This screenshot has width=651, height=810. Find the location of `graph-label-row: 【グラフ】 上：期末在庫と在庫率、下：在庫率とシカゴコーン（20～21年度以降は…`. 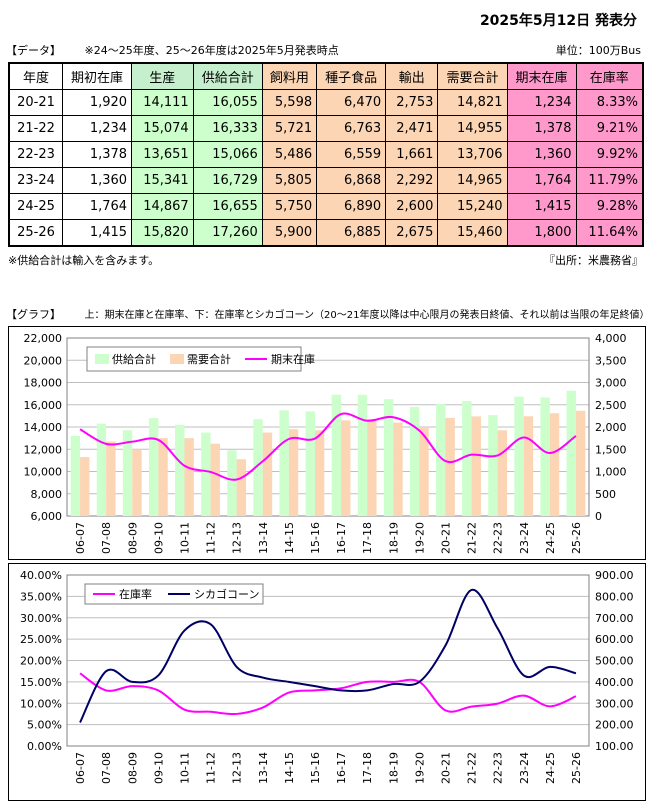

graph-label-row: 【グラフ】 上：期末在庫と在庫率、下：在庫率とシカゴコーン（20～21年度以降は… is located at coordinates (327, 314).